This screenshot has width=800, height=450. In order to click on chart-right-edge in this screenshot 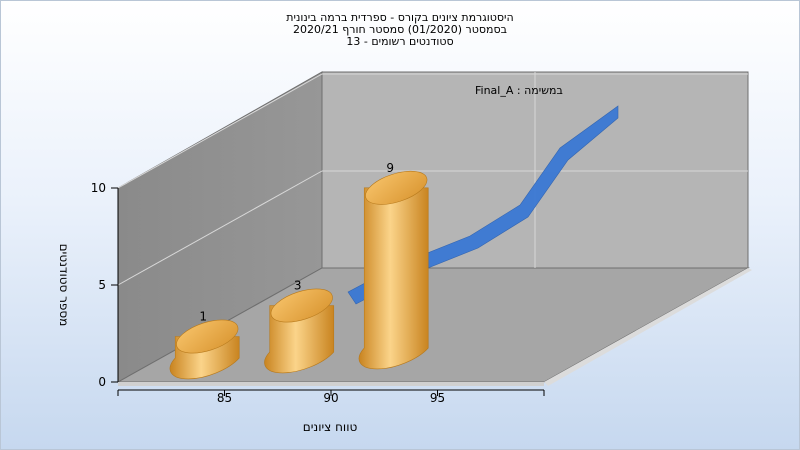, I will do `click(648, 327)`.